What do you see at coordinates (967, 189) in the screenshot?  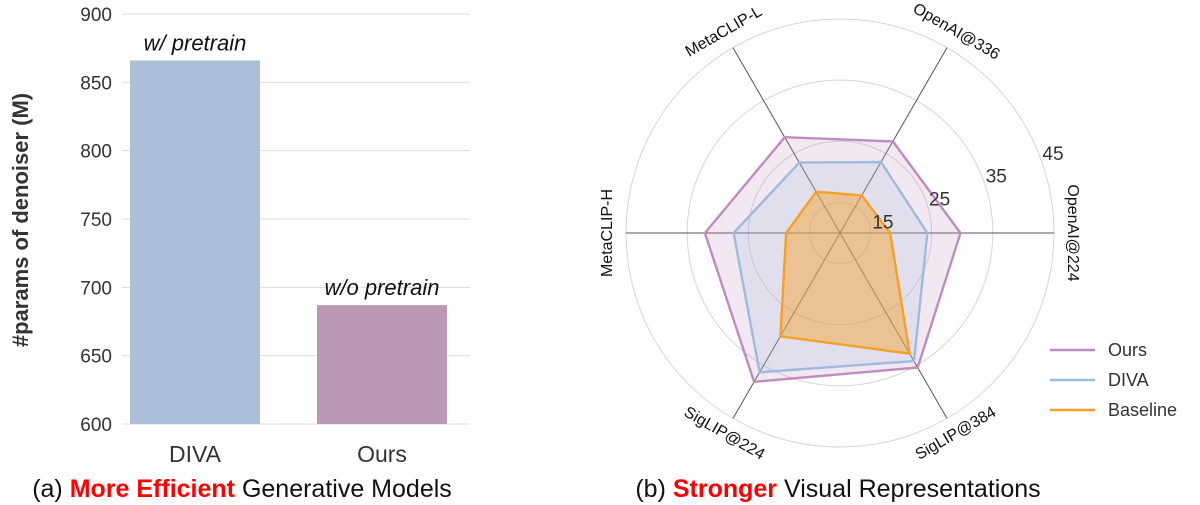 I see `radar-radial-ticks: 15 25 35 45` at bounding box center [967, 189].